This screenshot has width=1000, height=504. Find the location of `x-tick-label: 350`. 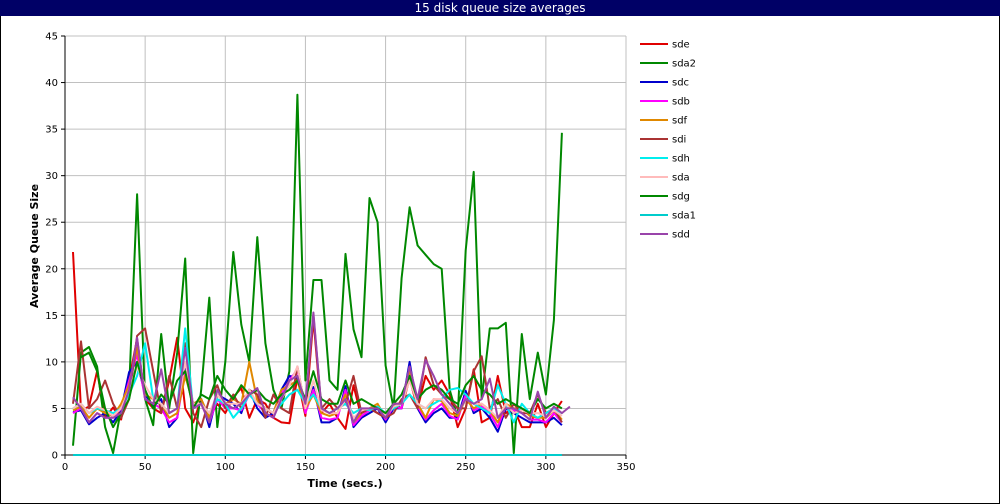

x-tick-label: 350 is located at coordinates (625, 467).